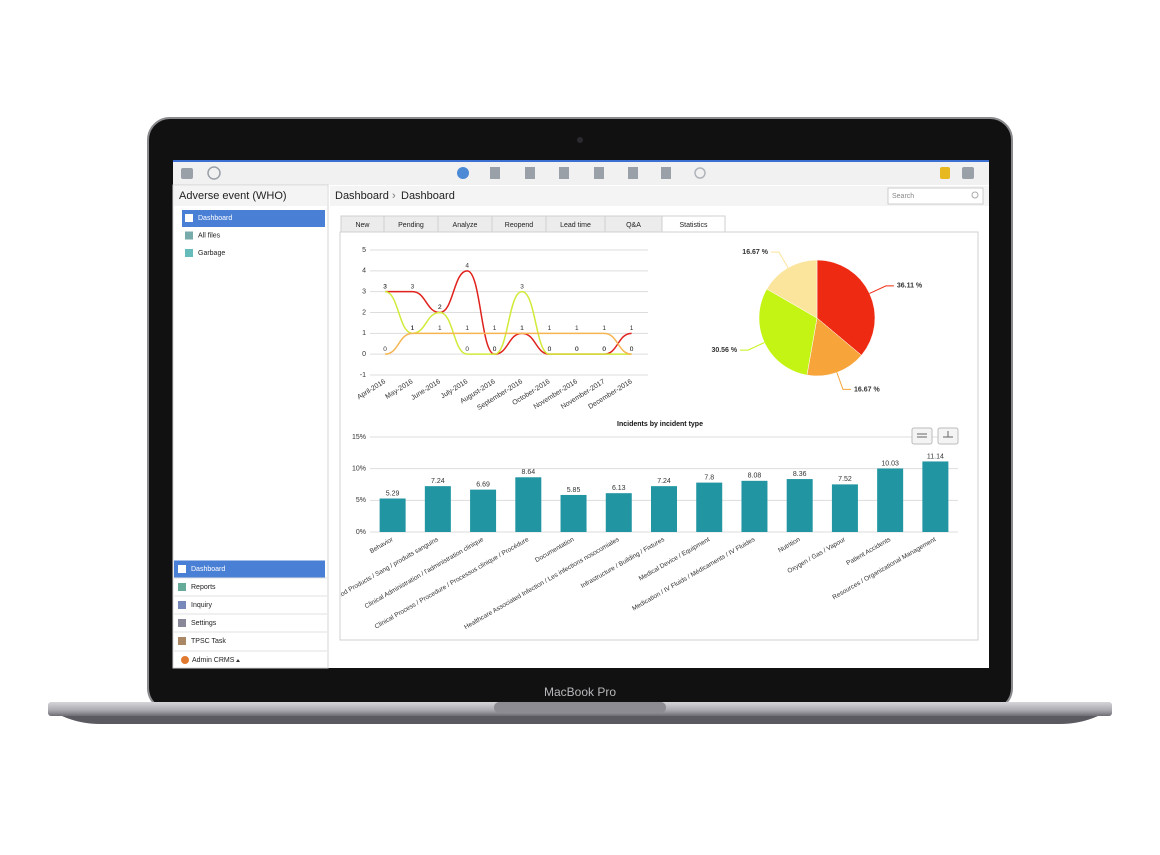 Image resolution: width=1160 pixels, height=855 pixels. I want to click on data-label: 2, so click(440, 307).